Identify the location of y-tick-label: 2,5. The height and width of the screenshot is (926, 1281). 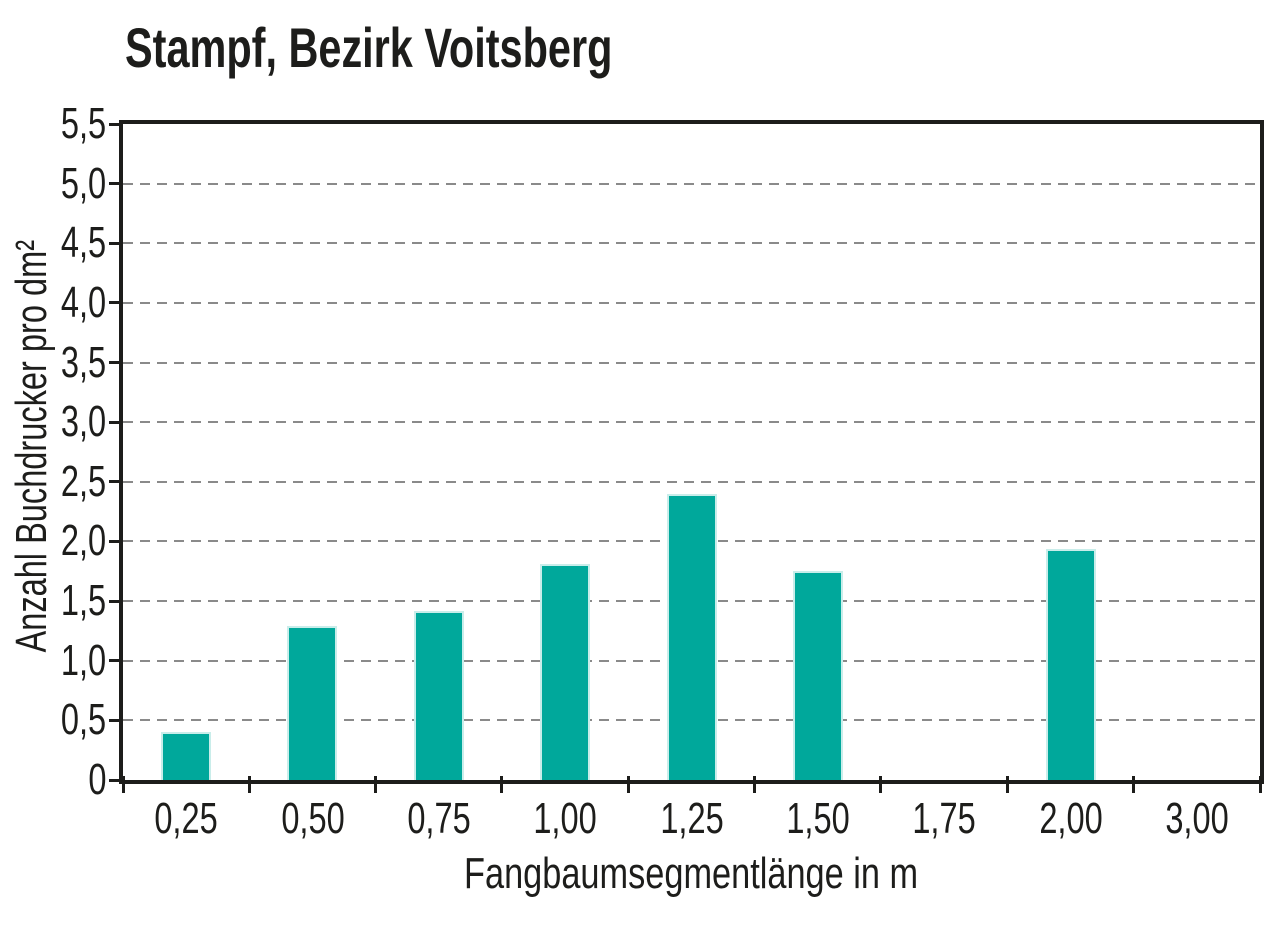
(83, 481).